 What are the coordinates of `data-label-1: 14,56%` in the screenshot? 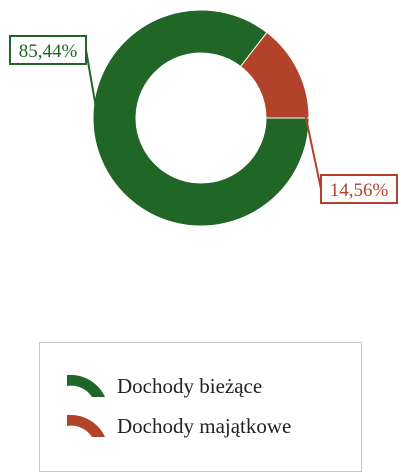 It's located at (359, 190).